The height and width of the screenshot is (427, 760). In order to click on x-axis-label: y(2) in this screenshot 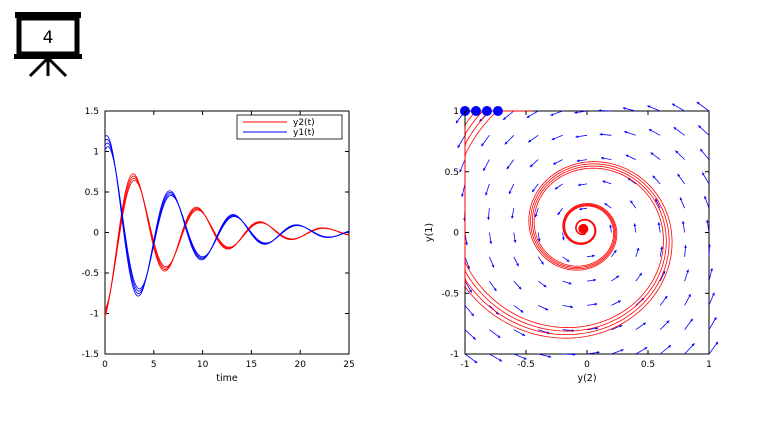, I will do `click(586, 378)`.